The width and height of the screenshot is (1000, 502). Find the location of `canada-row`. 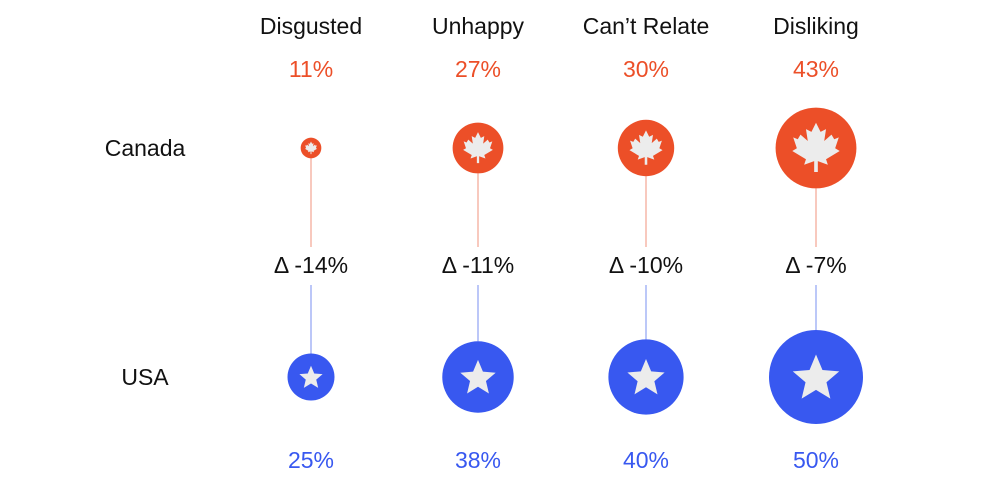

canada-row is located at coordinates (578, 148).